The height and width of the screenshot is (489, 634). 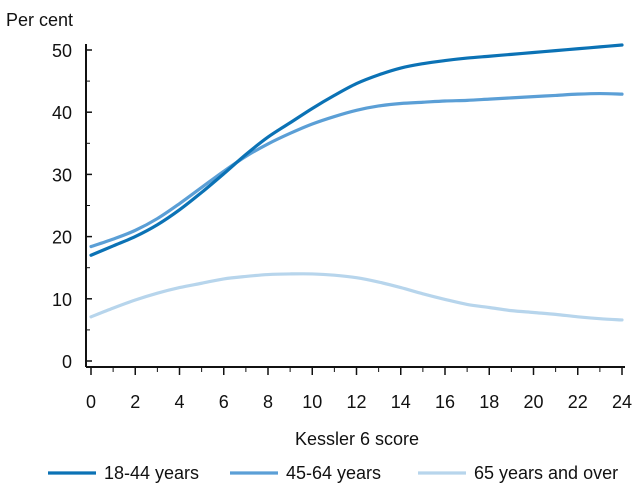 What do you see at coordinates (357, 439) in the screenshot?
I see `x-axis-label: Kessler 6 score` at bounding box center [357, 439].